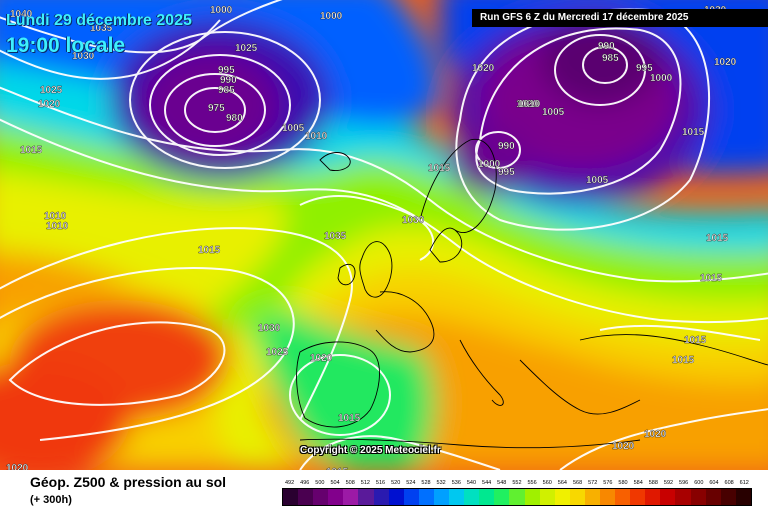 The width and height of the screenshot is (768, 512). I want to click on valid-time: 19:00 locale, so click(66, 45).